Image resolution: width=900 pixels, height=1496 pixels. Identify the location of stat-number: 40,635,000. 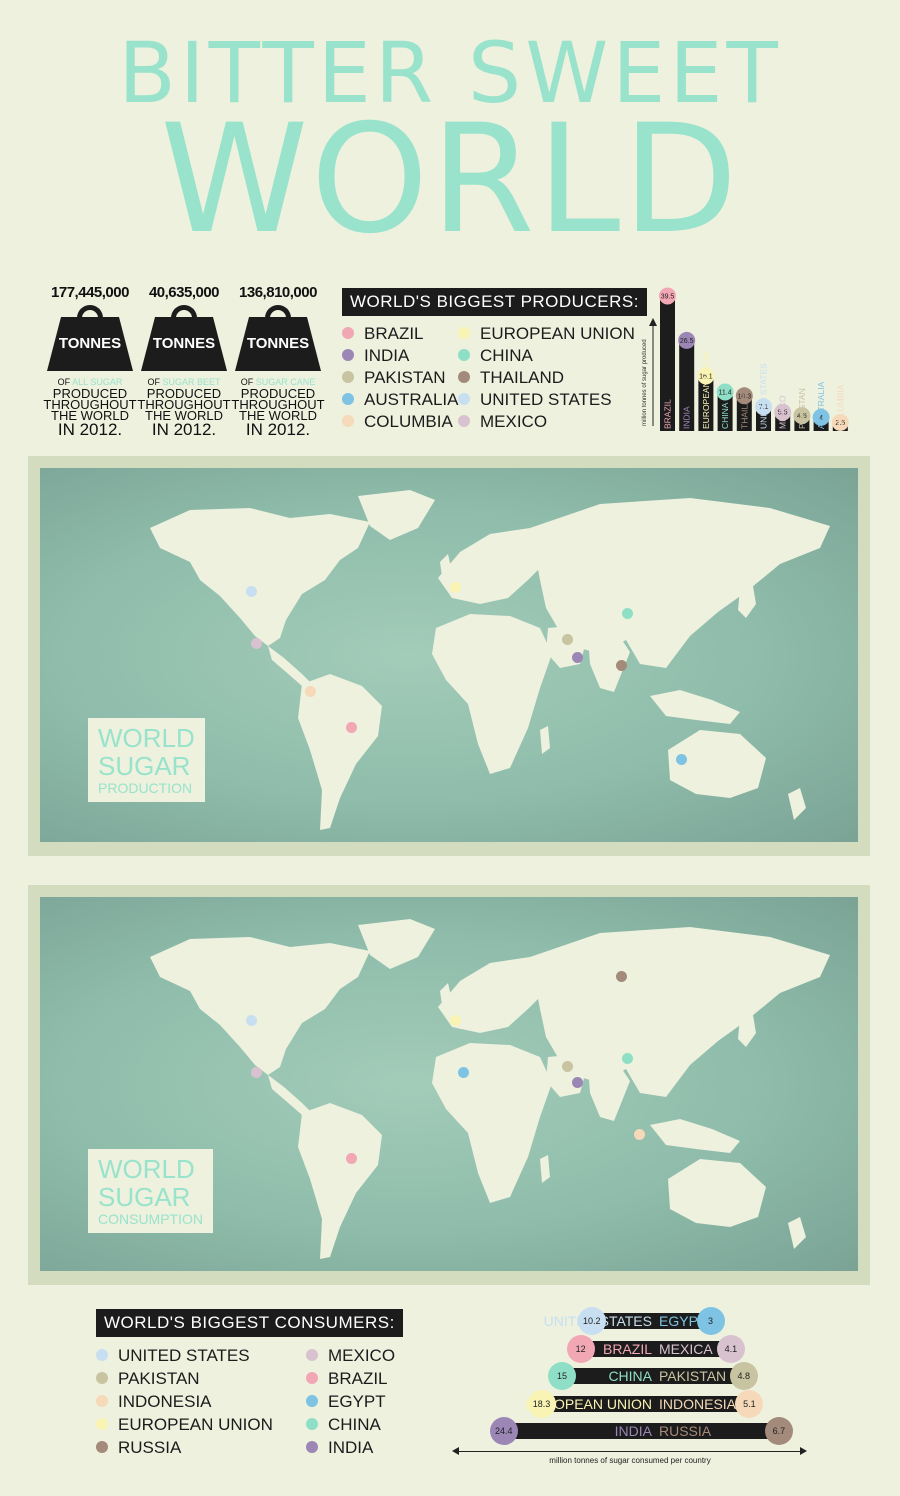
(184, 292).